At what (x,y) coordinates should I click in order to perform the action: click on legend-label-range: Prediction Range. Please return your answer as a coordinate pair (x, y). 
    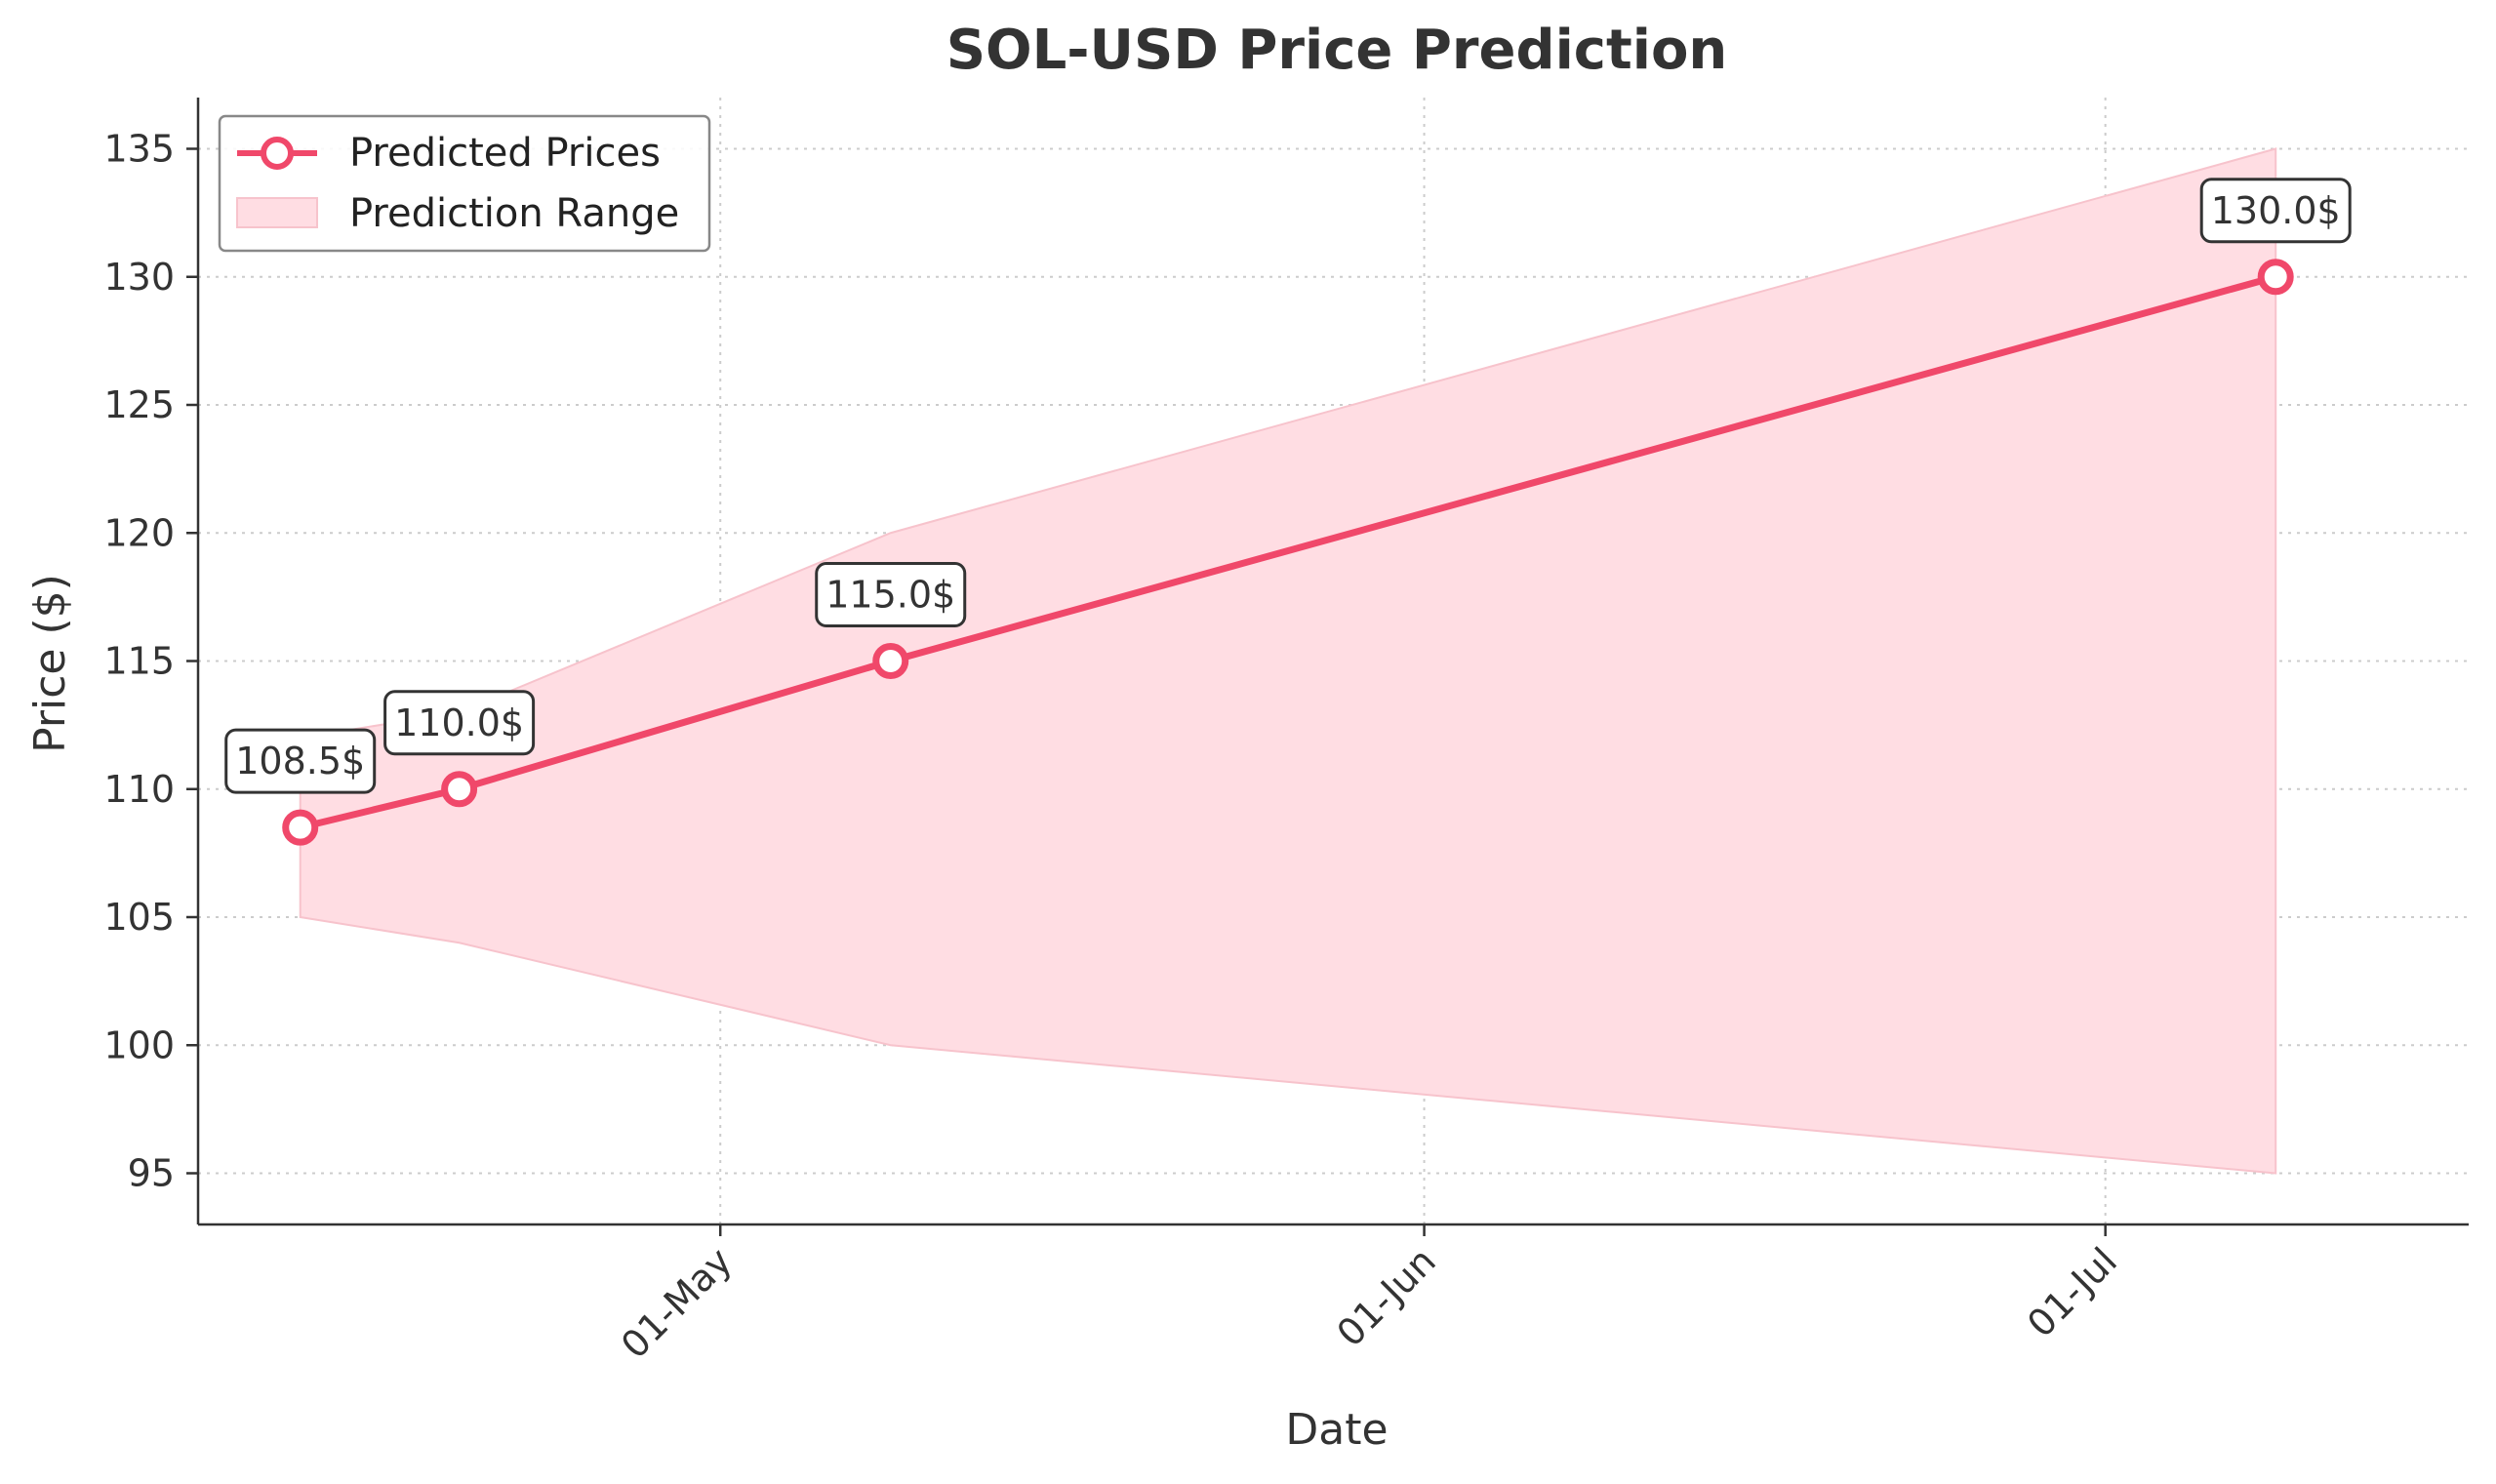
    Looking at the image, I should click on (514, 213).